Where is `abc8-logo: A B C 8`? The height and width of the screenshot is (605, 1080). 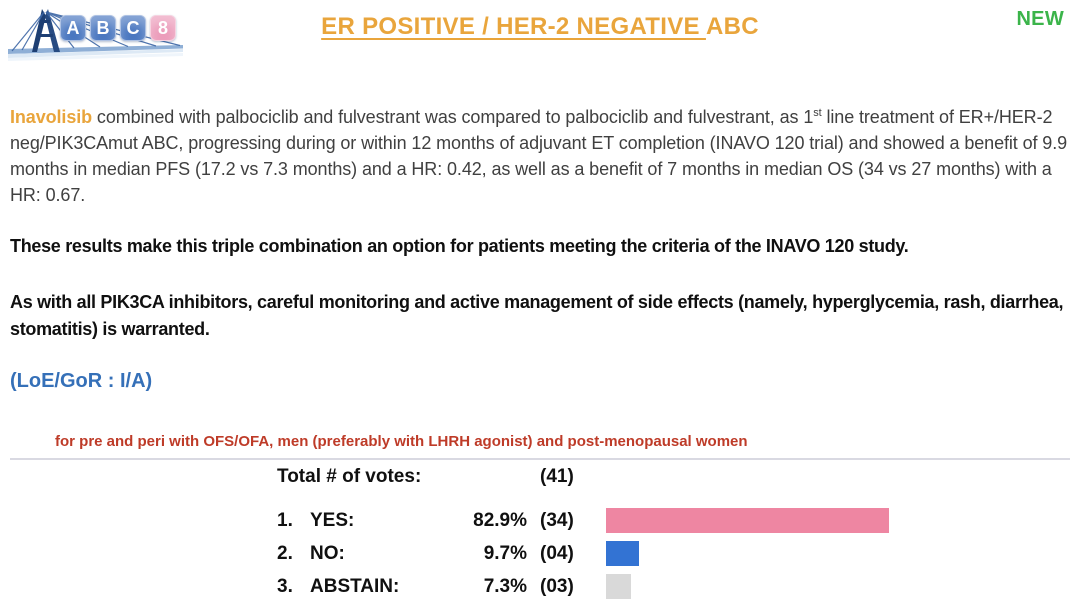
abc8-logo: A B C 8 is located at coordinates (95, 34).